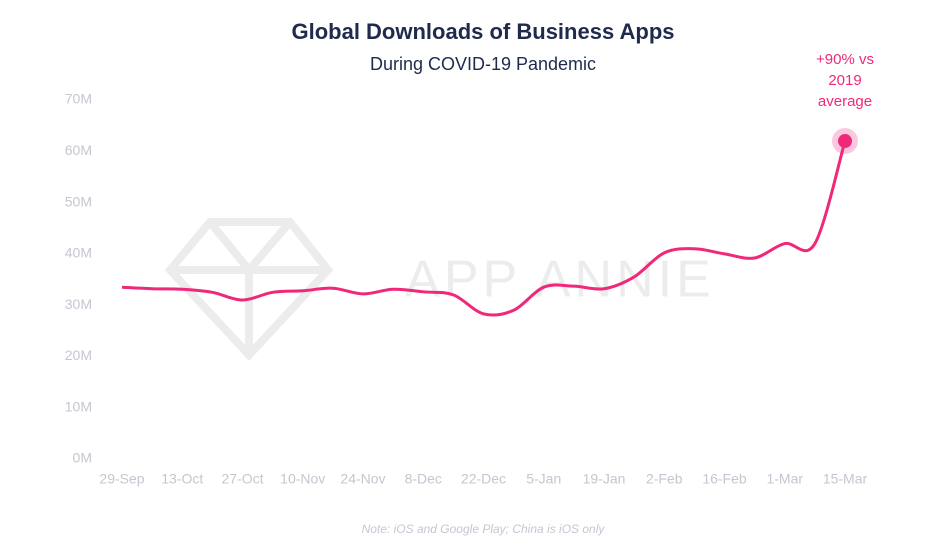  Describe the element at coordinates (249, 289) in the screenshot. I see `watermark-logo` at that location.